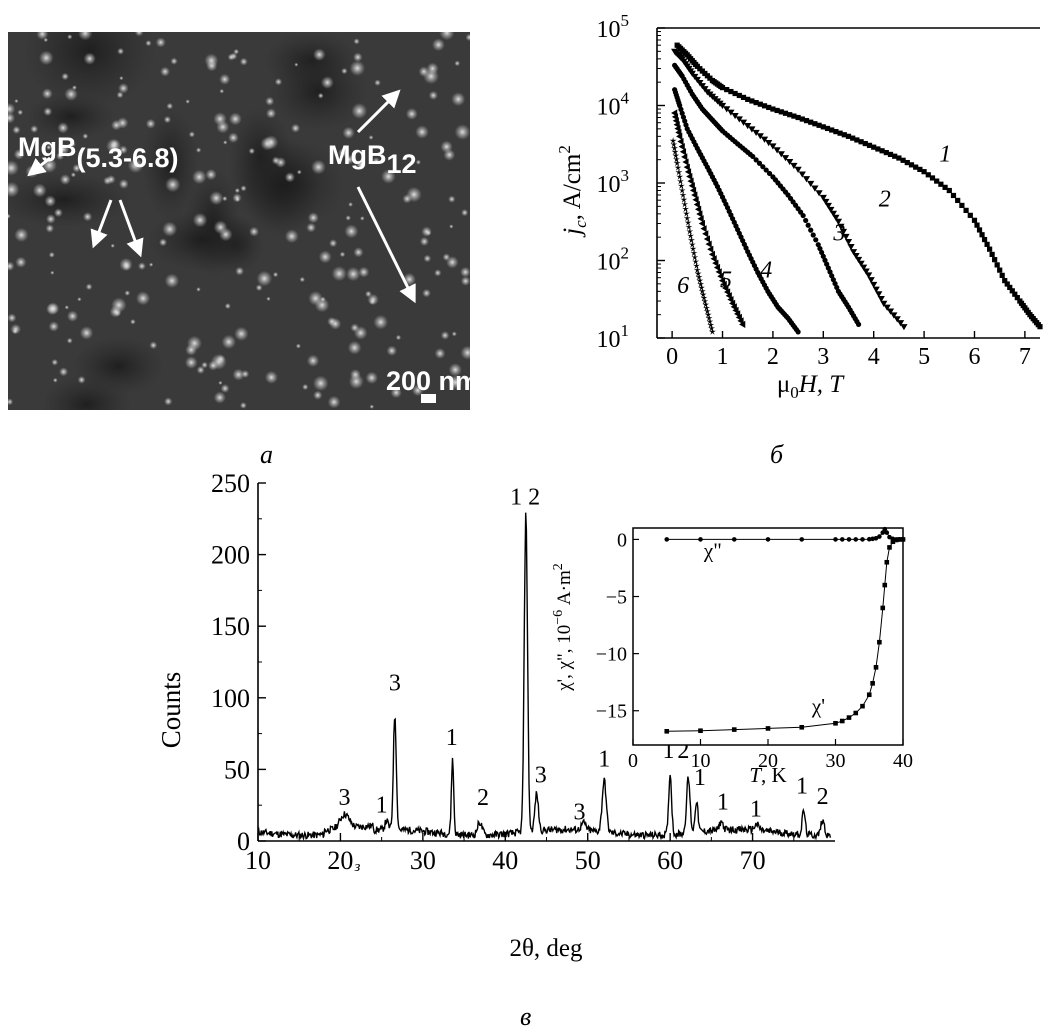 The image size is (1050, 1034). Describe the element at coordinates (616, 598) in the screenshot. I see `inset-y-tick-label: −5` at that location.